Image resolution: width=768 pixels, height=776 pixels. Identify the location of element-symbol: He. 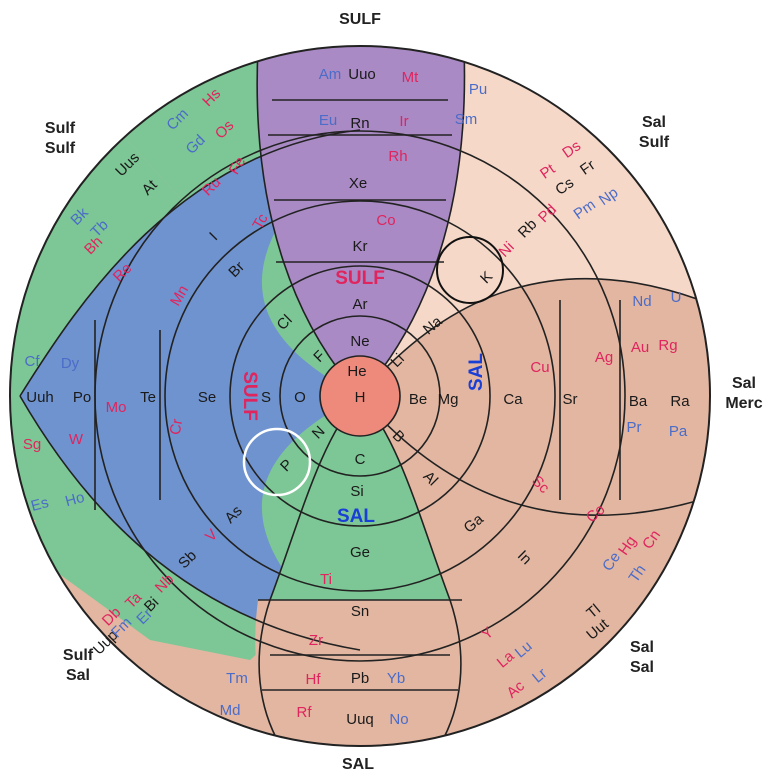
(356, 371).